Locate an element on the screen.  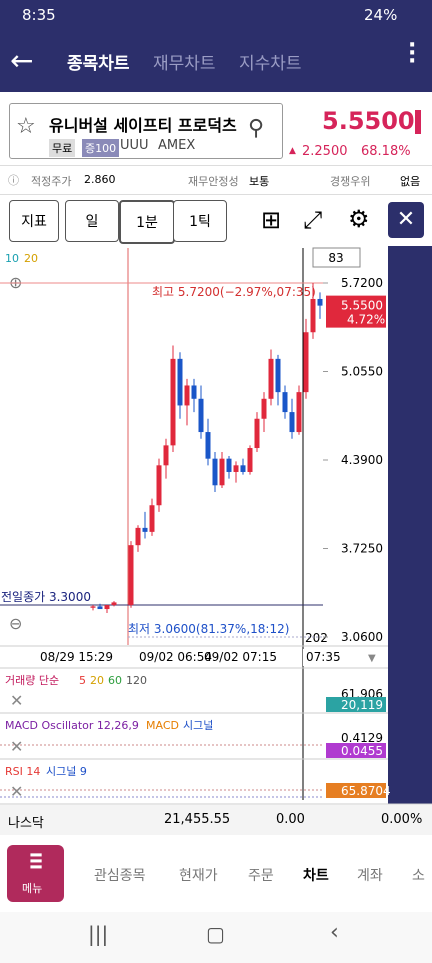
market-value: 21,455.55 is located at coordinates (197, 819).